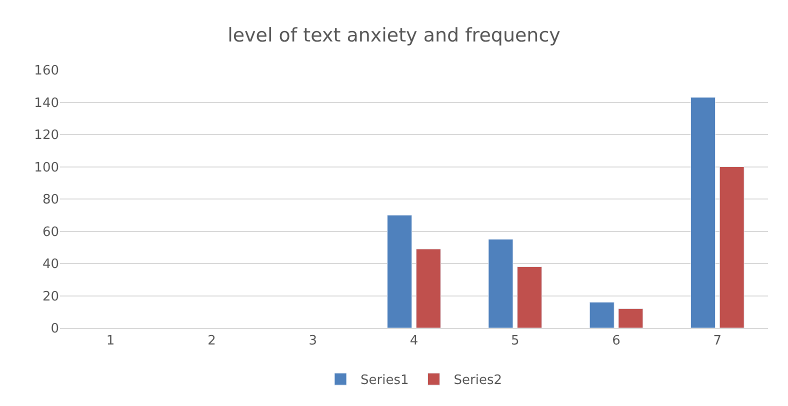  What do you see at coordinates (312, 341) in the screenshot?
I see `x-tick-label: 3` at bounding box center [312, 341].